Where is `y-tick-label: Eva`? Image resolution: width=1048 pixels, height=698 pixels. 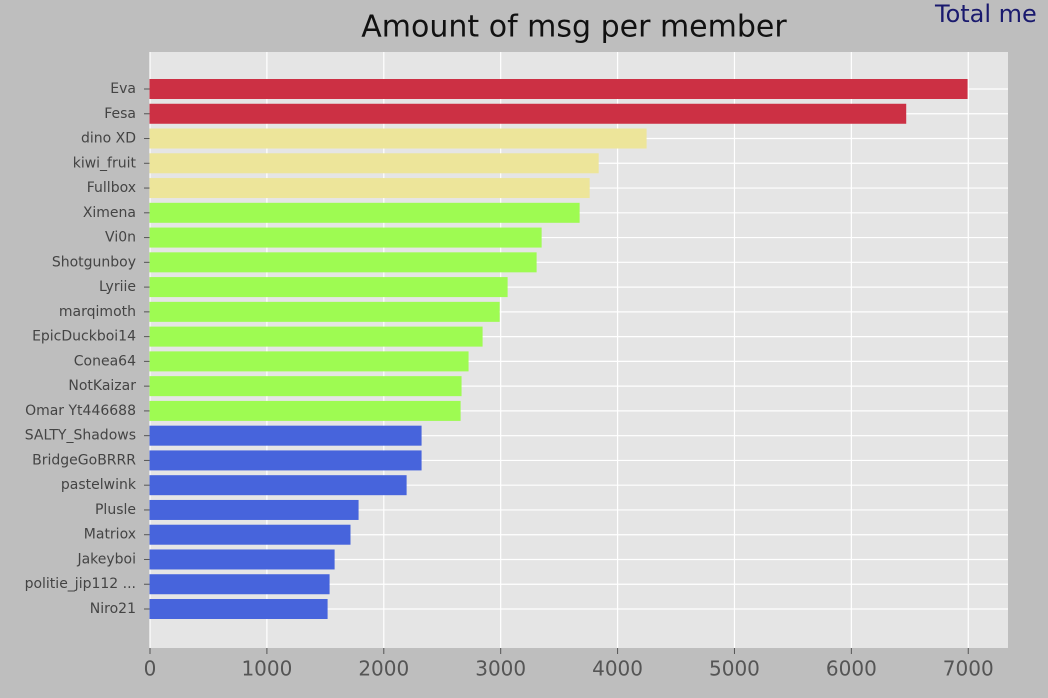
y-tick-label: Eva is located at coordinates (123, 89).